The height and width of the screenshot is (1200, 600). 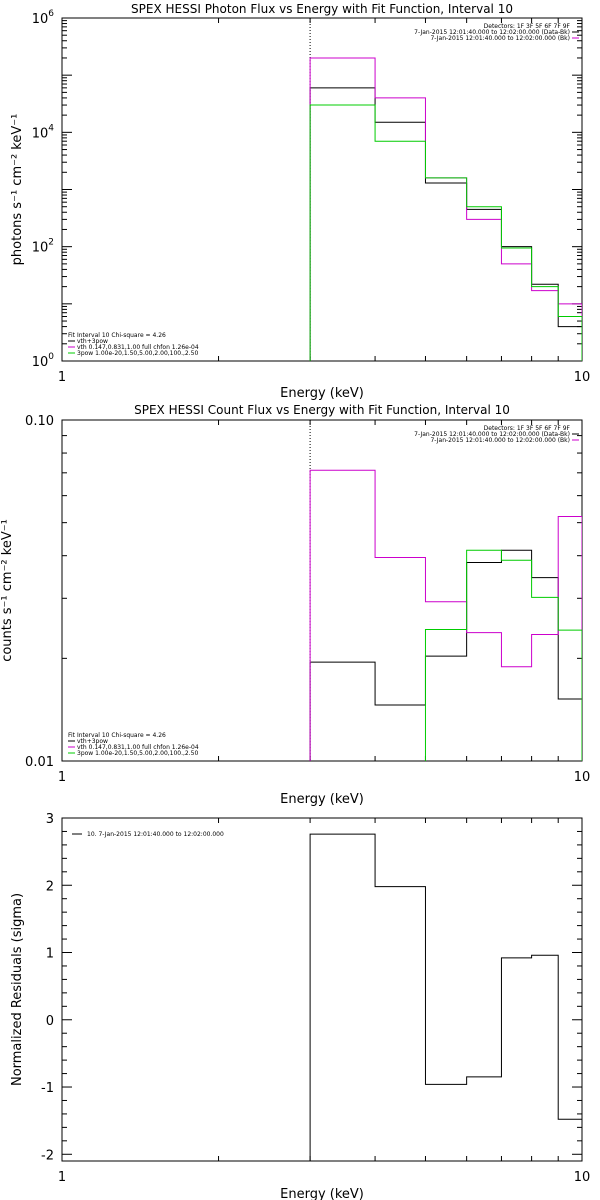 I want to click on y-tick-label: 0.01, so click(x=39, y=762).